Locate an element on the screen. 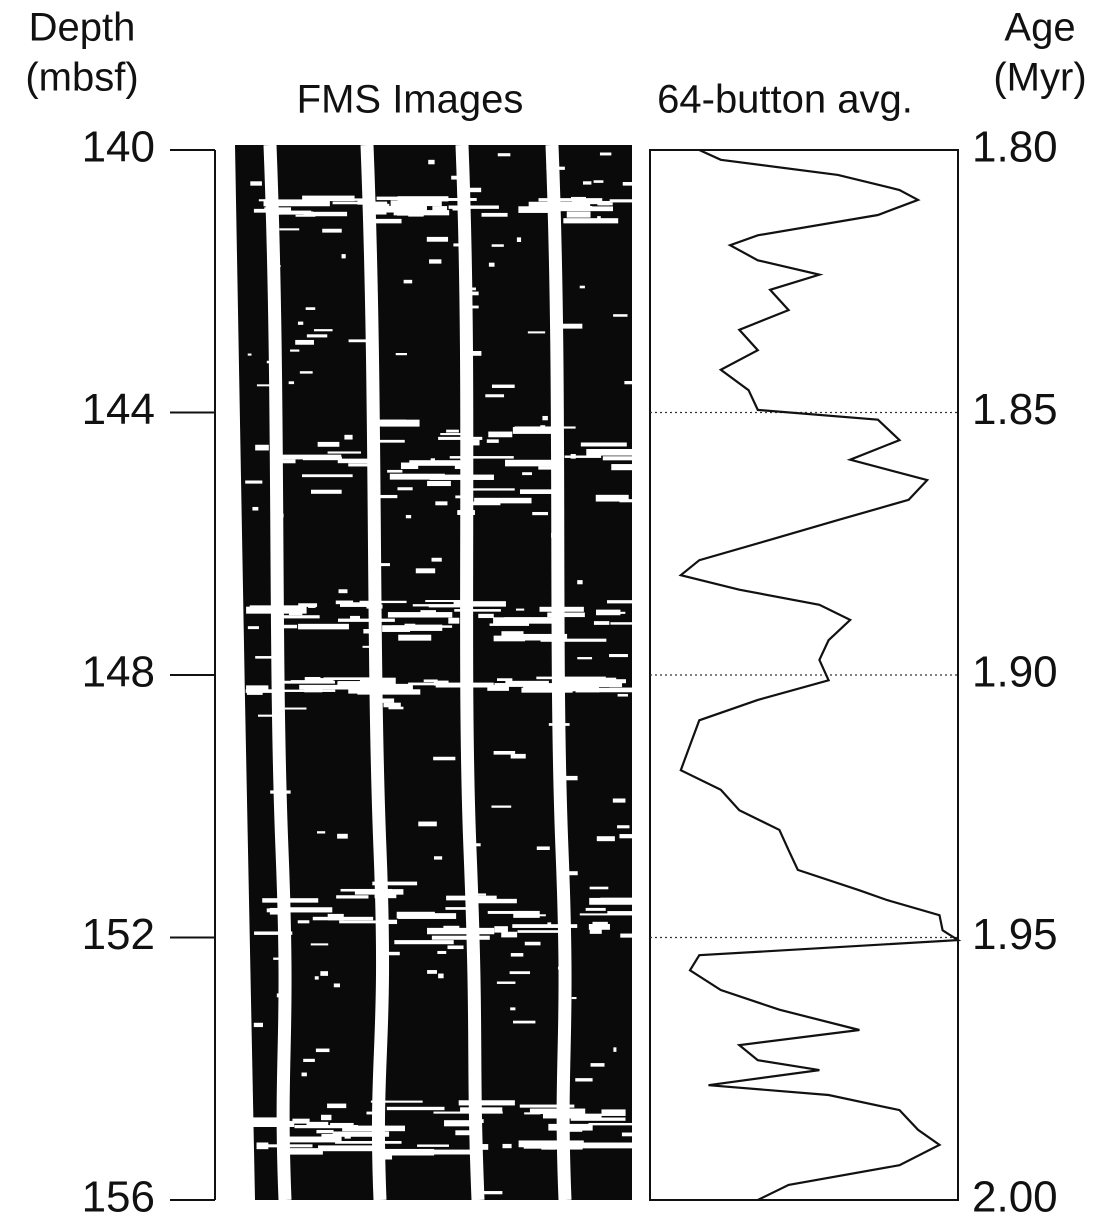 The width and height of the screenshot is (1106, 1223). panel-title: 64-button avg. is located at coordinates (785, 100).